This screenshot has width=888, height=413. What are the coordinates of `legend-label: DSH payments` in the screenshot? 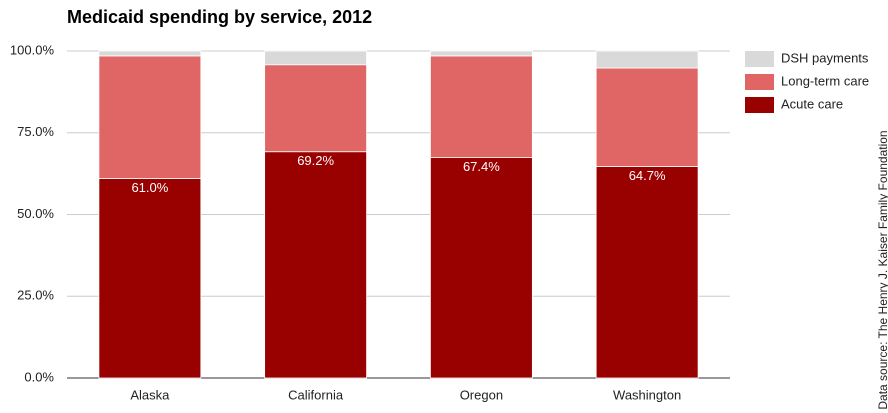 It's located at (825, 57).